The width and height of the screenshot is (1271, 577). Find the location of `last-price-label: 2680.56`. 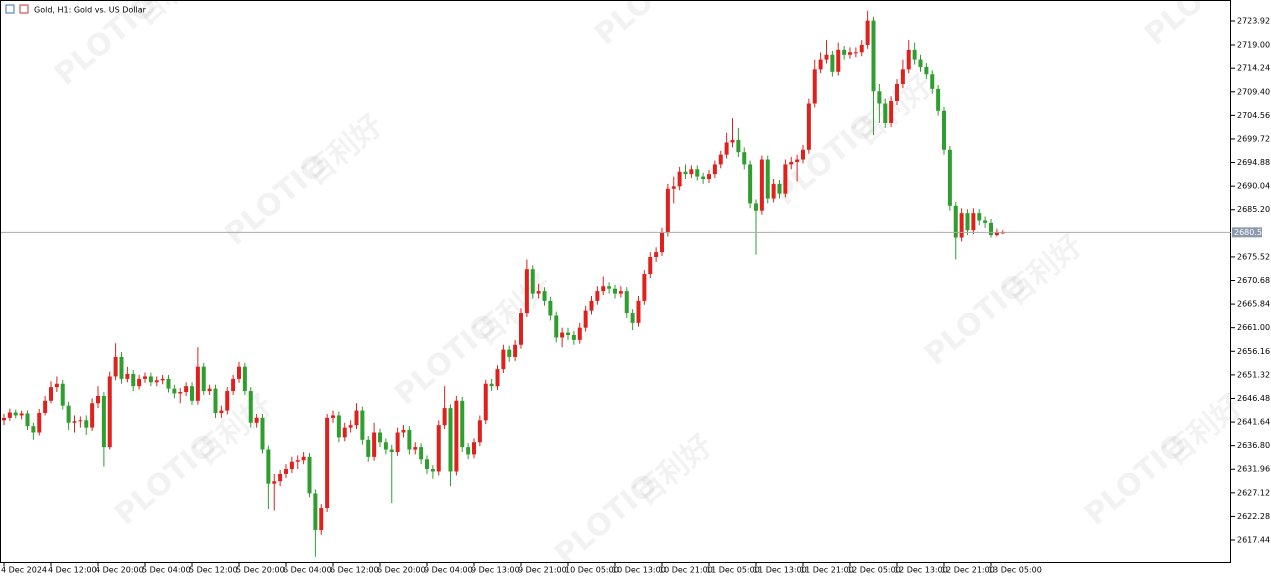

last-price-label: 2680.56 is located at coordinates (1250, 232).